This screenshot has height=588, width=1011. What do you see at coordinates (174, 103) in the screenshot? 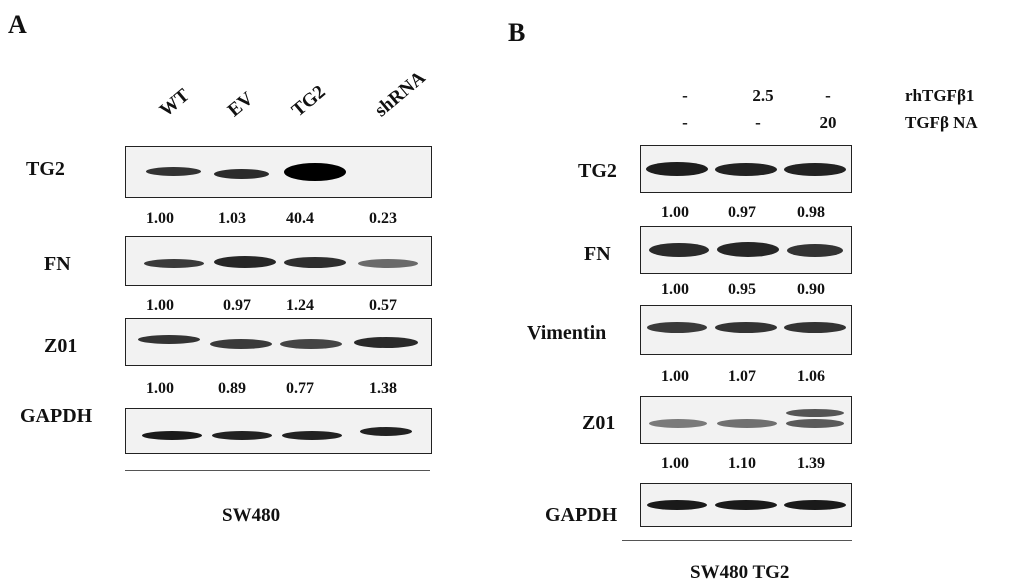
I see `lane-header-wt: WT` at bounding box center [174, 103].